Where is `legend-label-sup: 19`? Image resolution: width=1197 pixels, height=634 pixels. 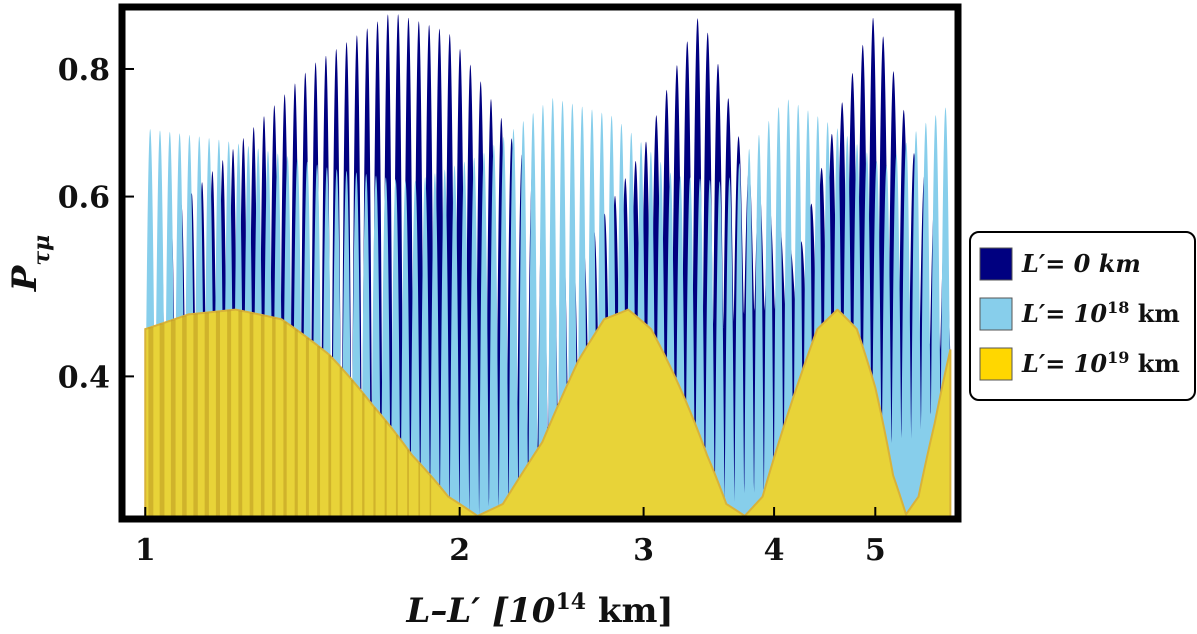
legend-label-sup: 19 is located at coordinates (1118, 357).